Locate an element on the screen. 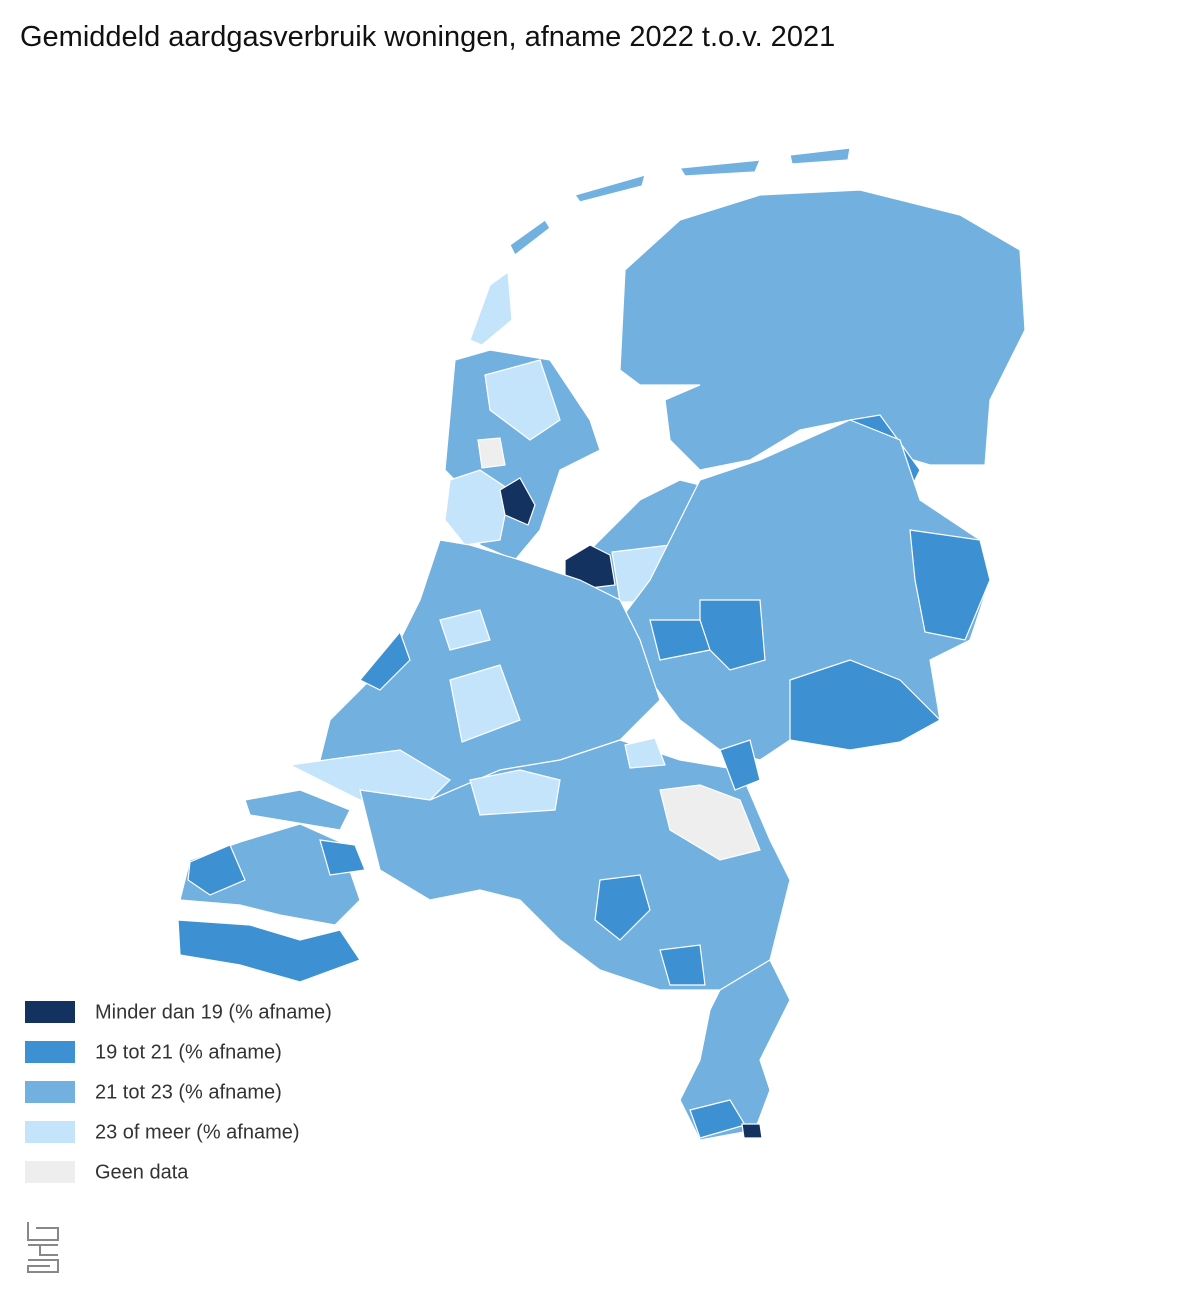  legend-label: 21 tot 23 (% afname) is located at coordinates (188, 1092).